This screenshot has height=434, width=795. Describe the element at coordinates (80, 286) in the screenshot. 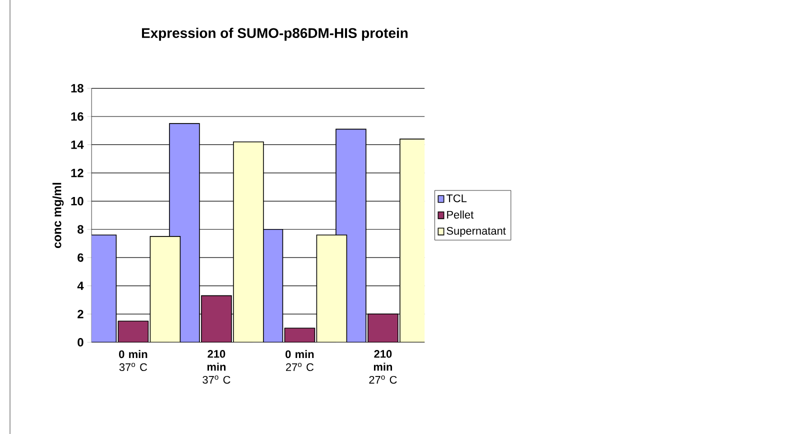

I see `y-tick-label: 4` at that location.